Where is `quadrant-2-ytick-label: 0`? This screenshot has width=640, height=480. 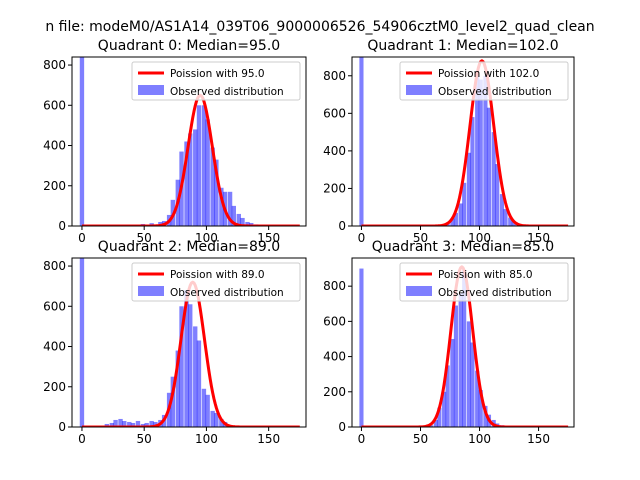 quadrant-2-ytick-label: 0 is located at coordinates (62, 427).